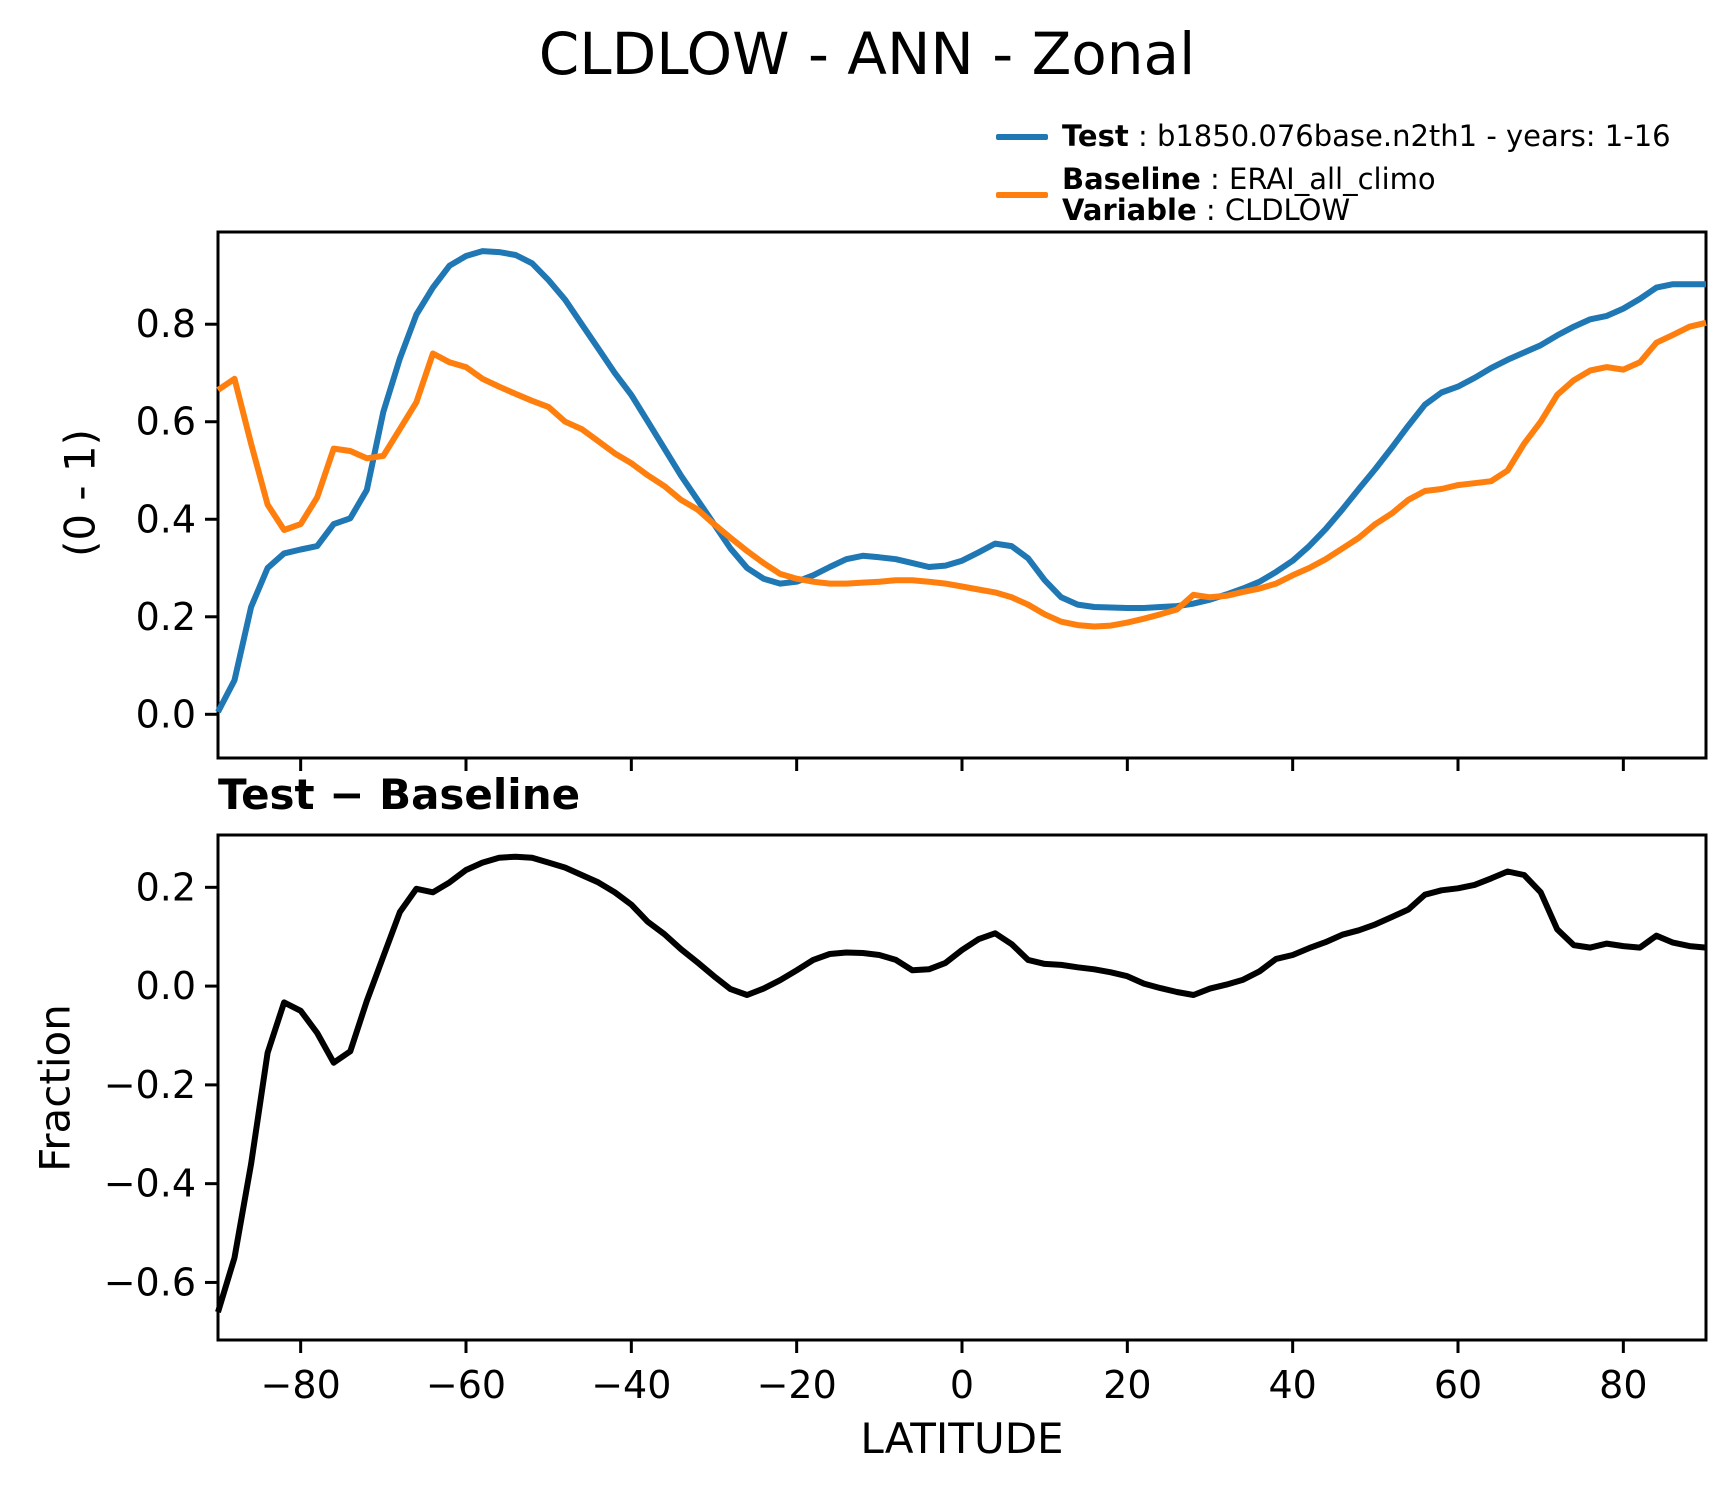 This screenshot has width=1734, height=1496. What do you see at coordinates (962, 1385) in the screenshot?
I see `svg-text: 0` at bounding box center [962, 1385].